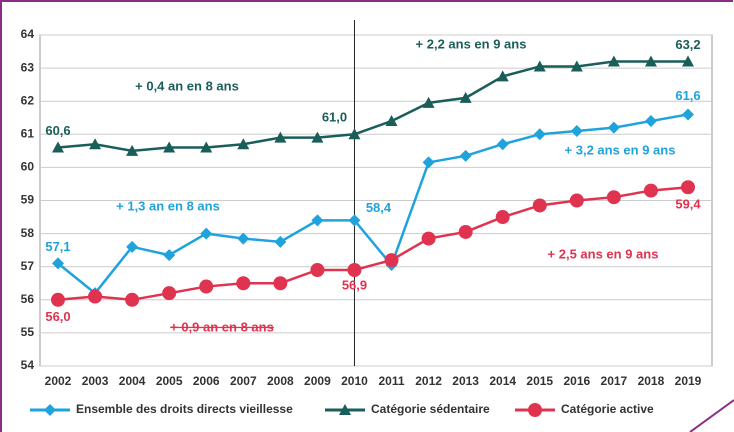 This screenshot has height=432, width=734. What do you see at coordinates (430, 409) in the screenshot?
I see `legend-label: Catégorie sédentaire` at bounding box center [430, 409].